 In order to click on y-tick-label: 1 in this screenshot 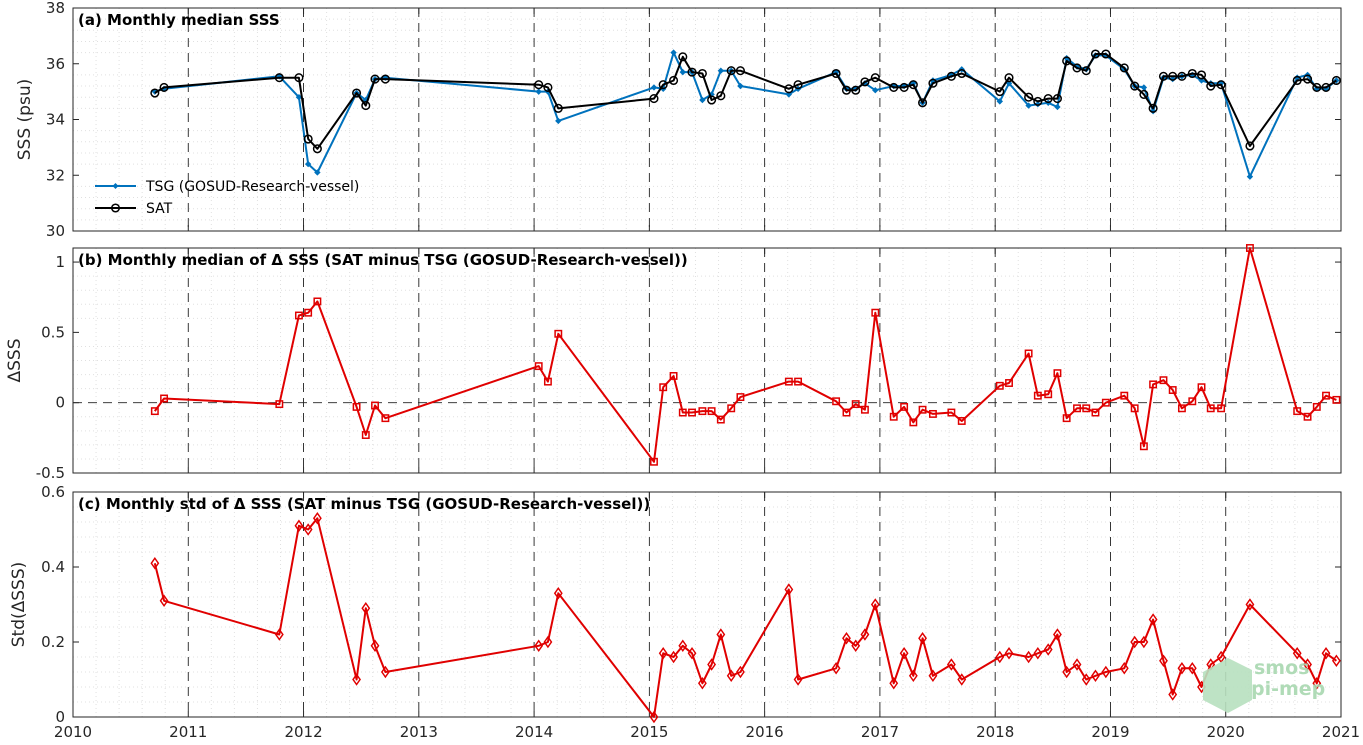, I will do `click(60, 262)`.